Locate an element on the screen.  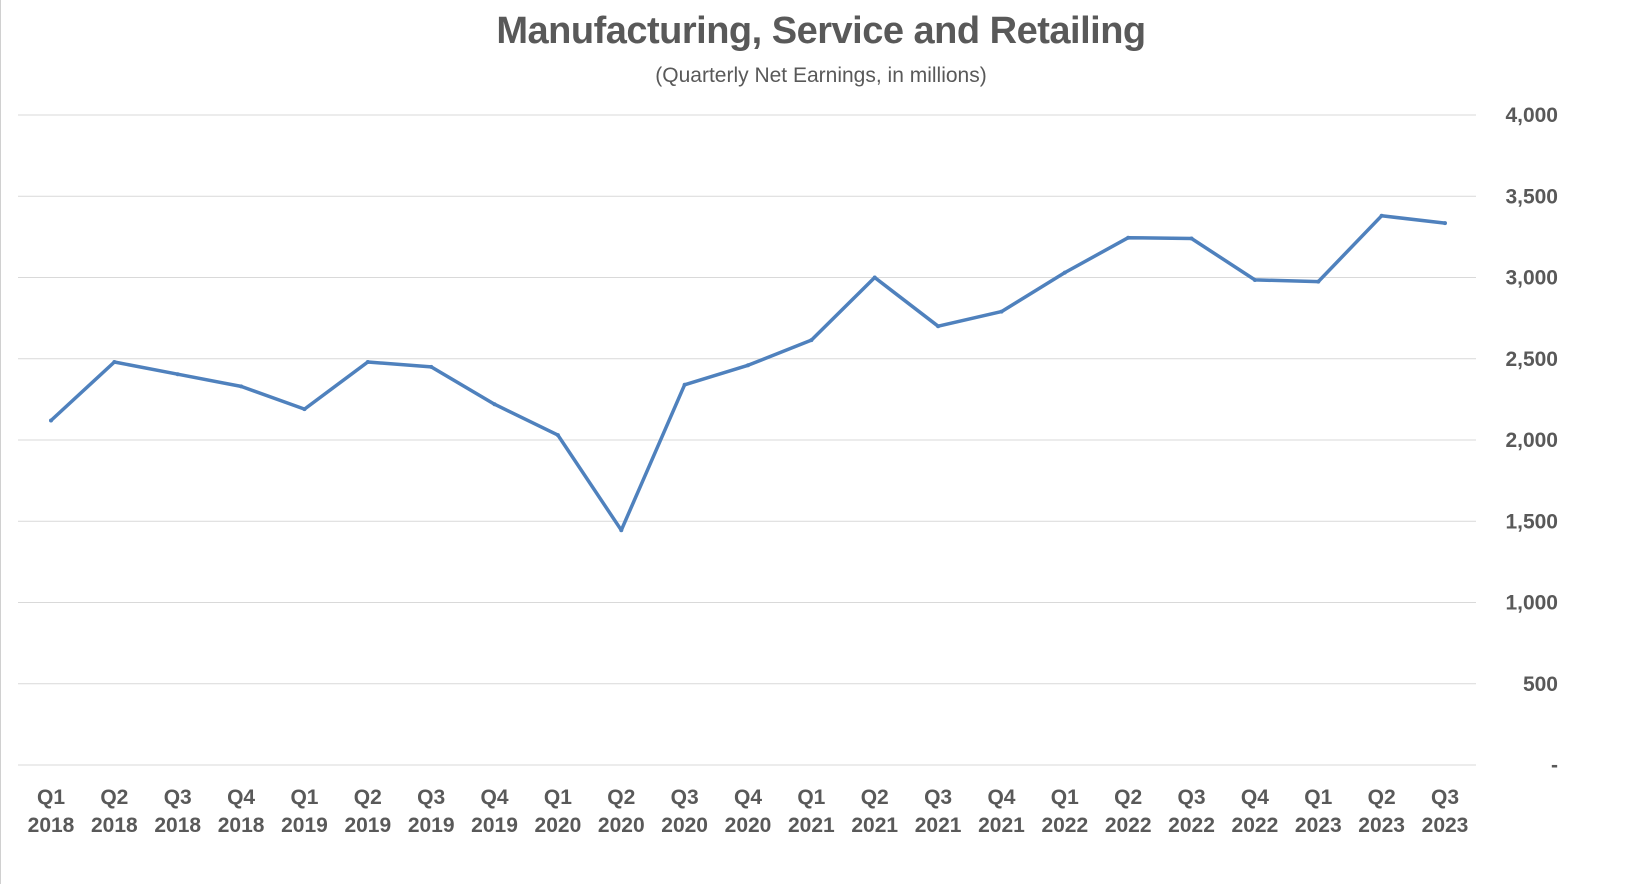
y-tick-label: 2,500 is located at coordinates (1531, 359).